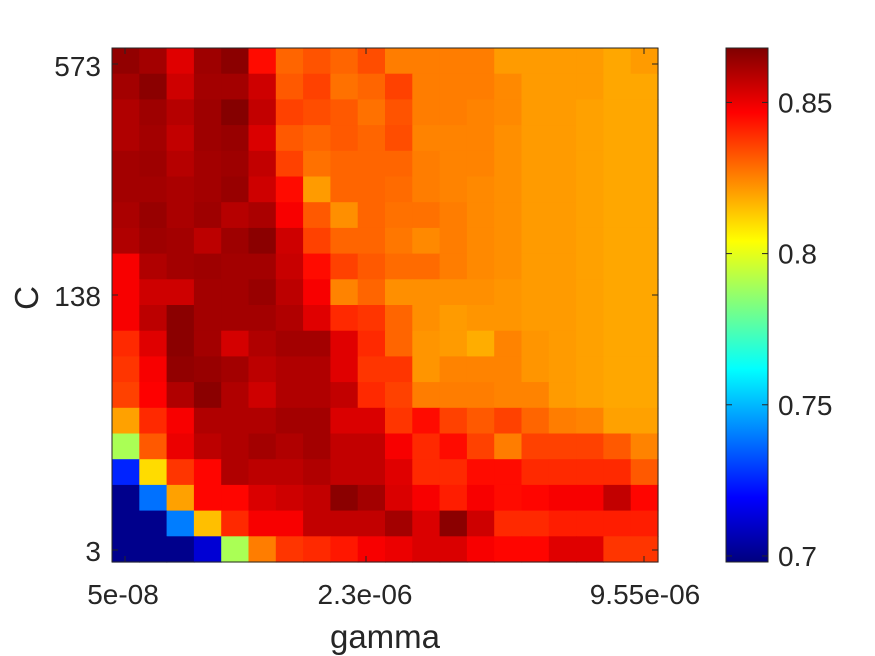 The image size is (875, 656). Describe the element at coordinates (805, 405) in the screenshot. I see `colorbar-tick-label: 0.75` at that location.